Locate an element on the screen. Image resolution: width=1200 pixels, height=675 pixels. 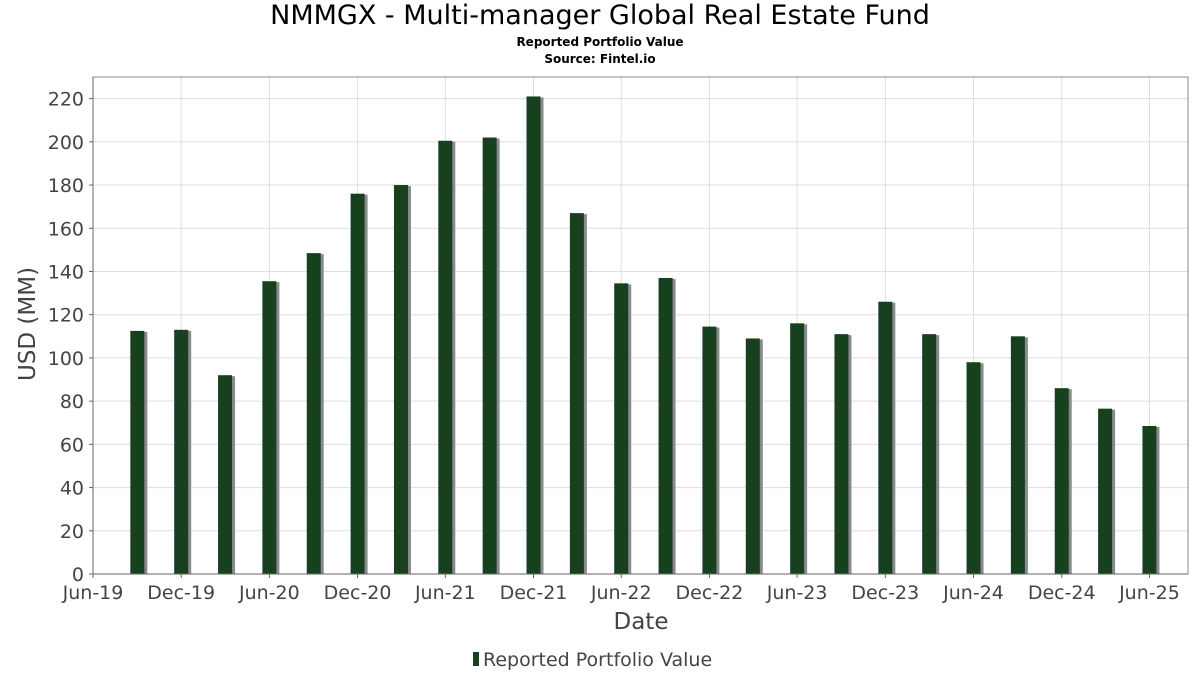
legend-swatch is located at coordinates (476, 659).